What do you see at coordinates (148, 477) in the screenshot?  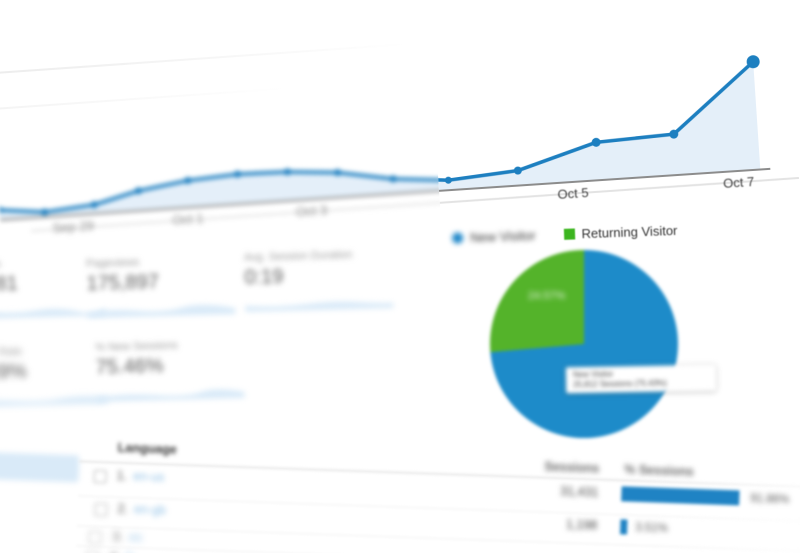 I see `language-link: en-us` at bounding box center [148, 477].